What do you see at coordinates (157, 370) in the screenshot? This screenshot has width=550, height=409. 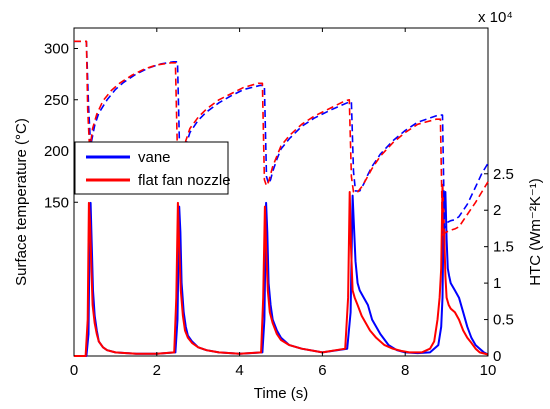 I see `x-tick-label: 2` at bounding box center [157, 370].